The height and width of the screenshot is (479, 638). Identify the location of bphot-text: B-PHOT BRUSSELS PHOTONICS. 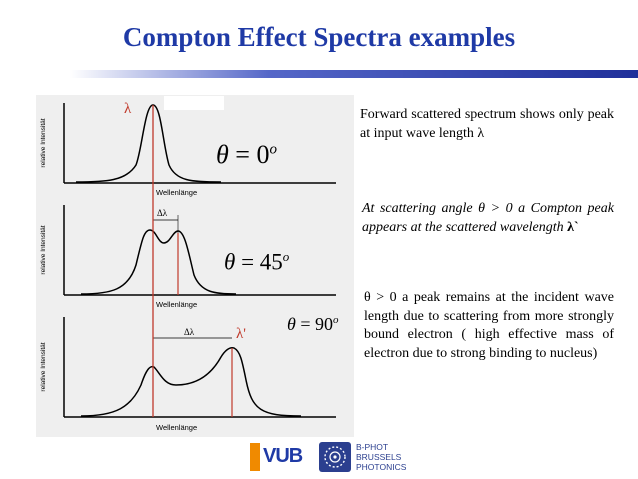
(381, 457).